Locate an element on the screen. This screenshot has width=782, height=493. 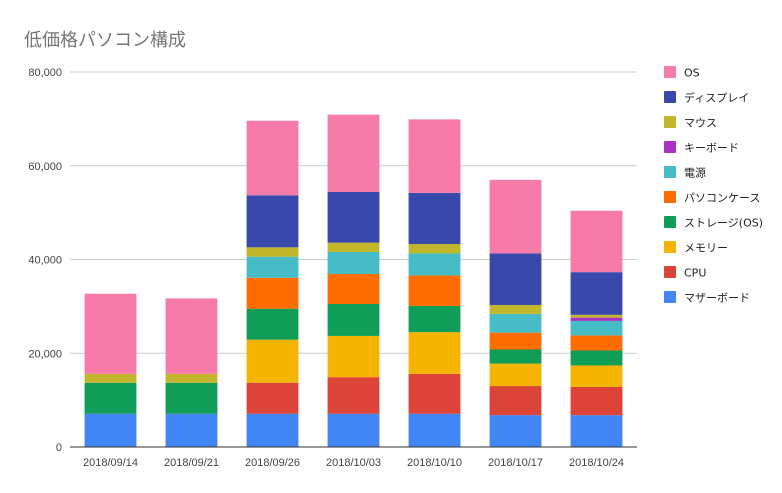
x-tick-label: 2018/10/10 is located at coordinates (434, 463).